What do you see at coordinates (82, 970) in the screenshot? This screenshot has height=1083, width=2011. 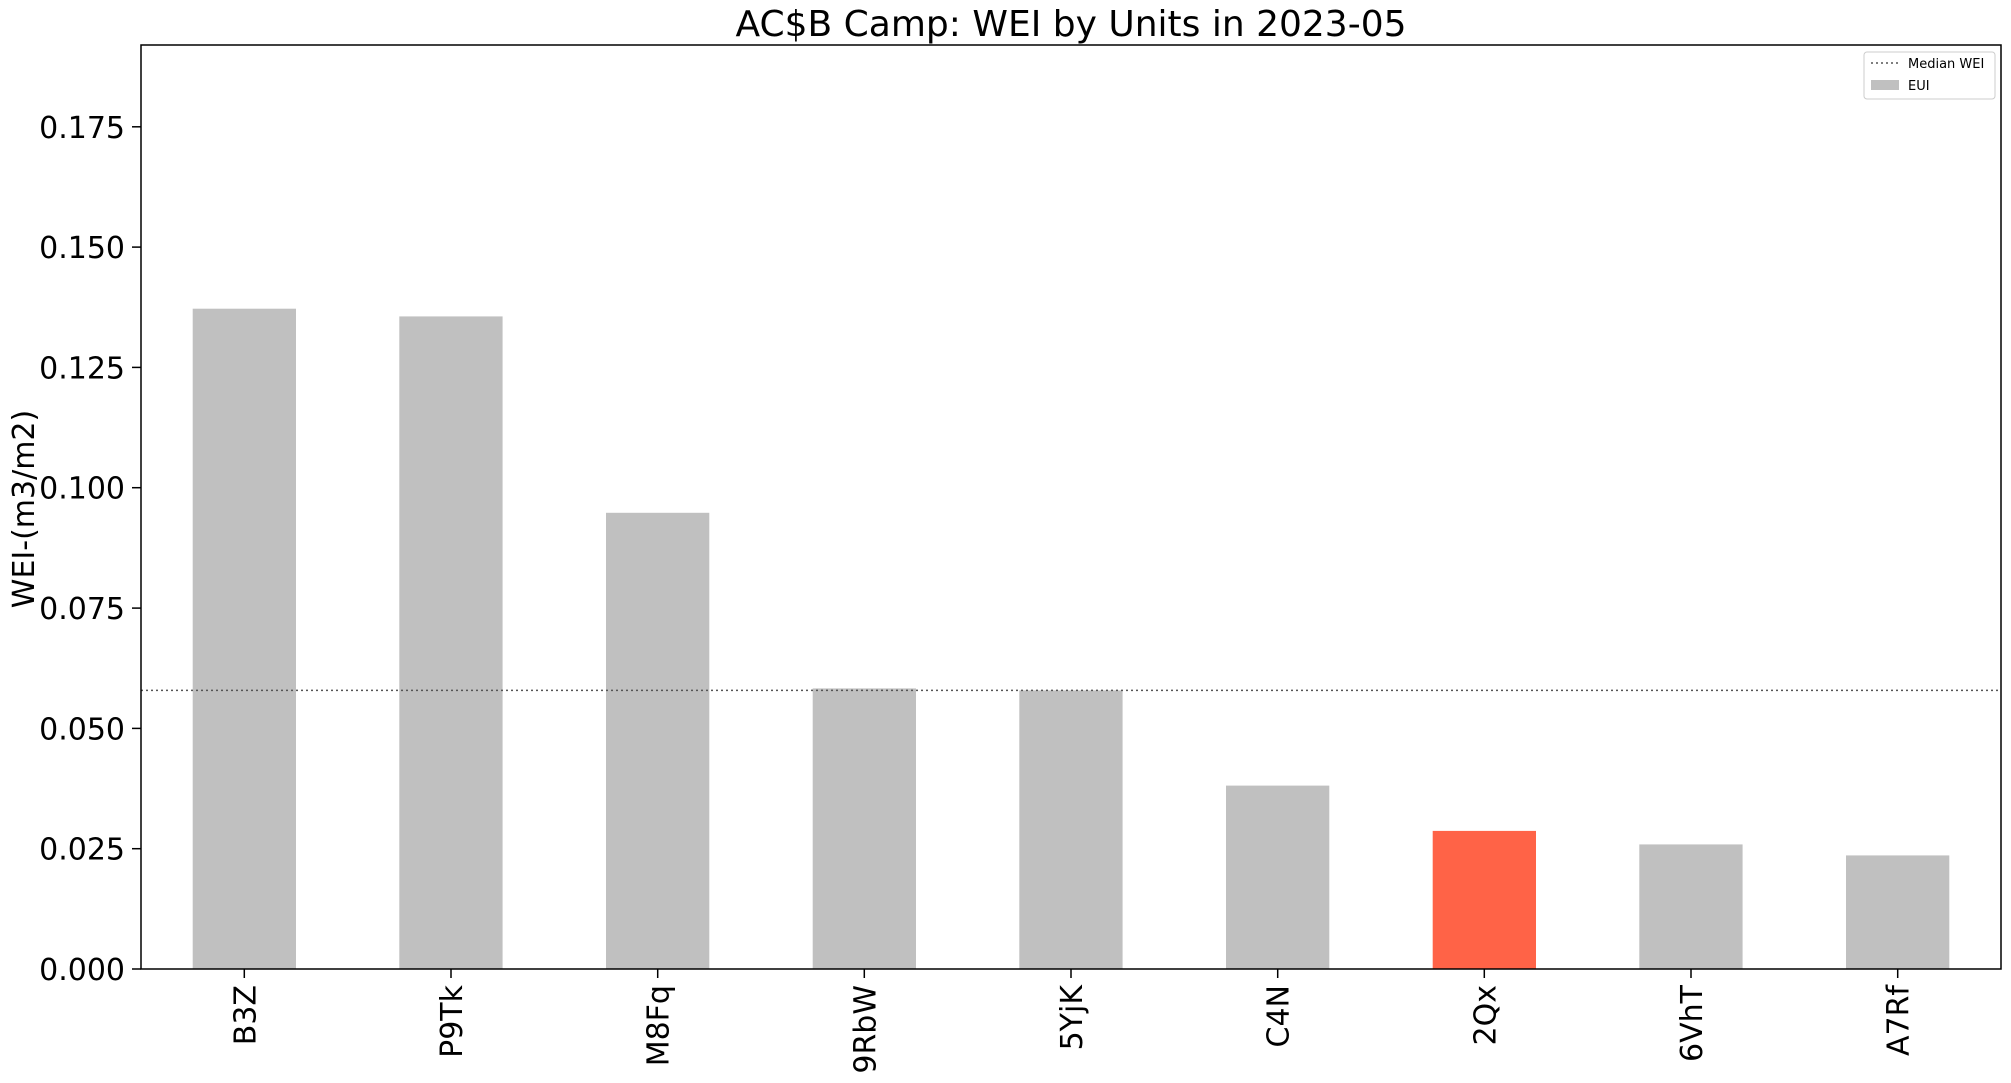 I see `y-tick-label: 0.000` at bounding box center [82, 970].